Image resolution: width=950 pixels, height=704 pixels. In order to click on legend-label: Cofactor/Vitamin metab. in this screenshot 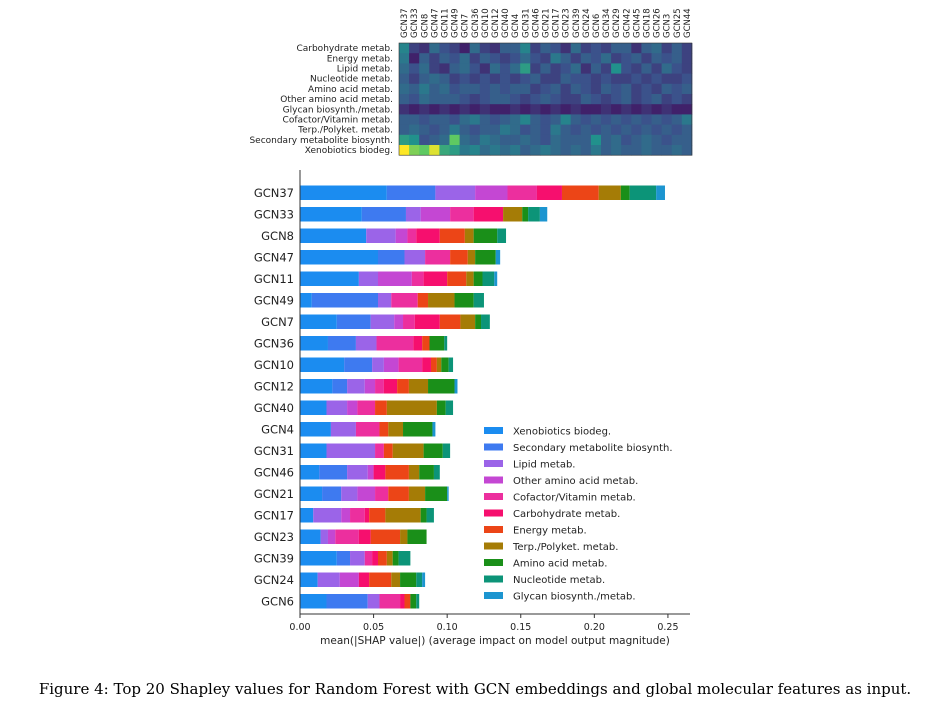, I will do `click(574, 498)`.